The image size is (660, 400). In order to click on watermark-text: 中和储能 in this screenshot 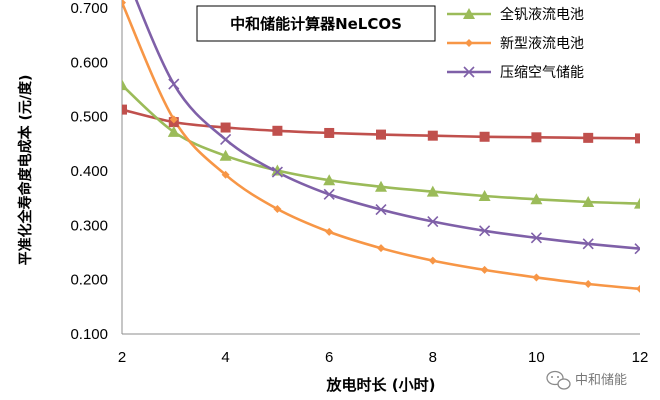, I will do `click(601, 380)`.